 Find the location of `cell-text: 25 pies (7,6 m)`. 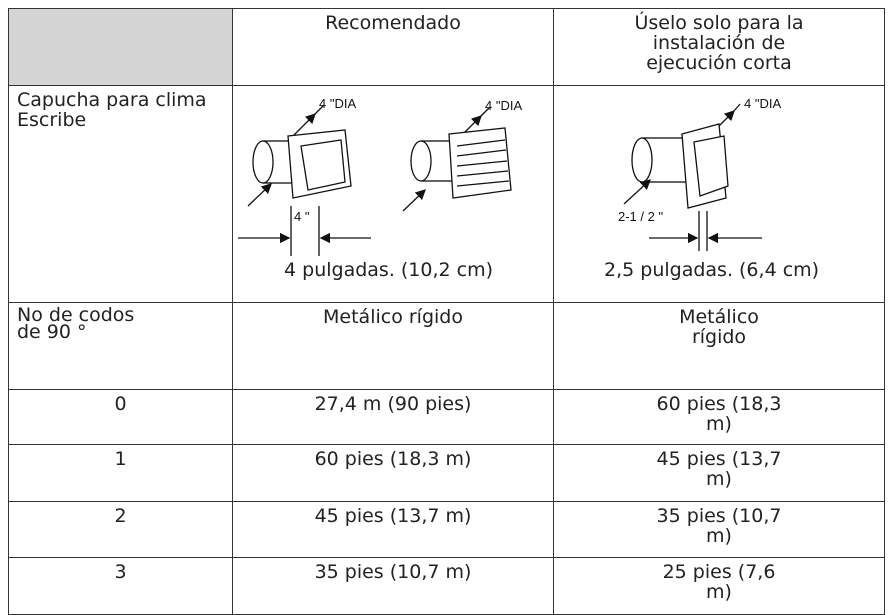

cell-text: 25 pies (7,6 m) is located at coordinates (719, 582).